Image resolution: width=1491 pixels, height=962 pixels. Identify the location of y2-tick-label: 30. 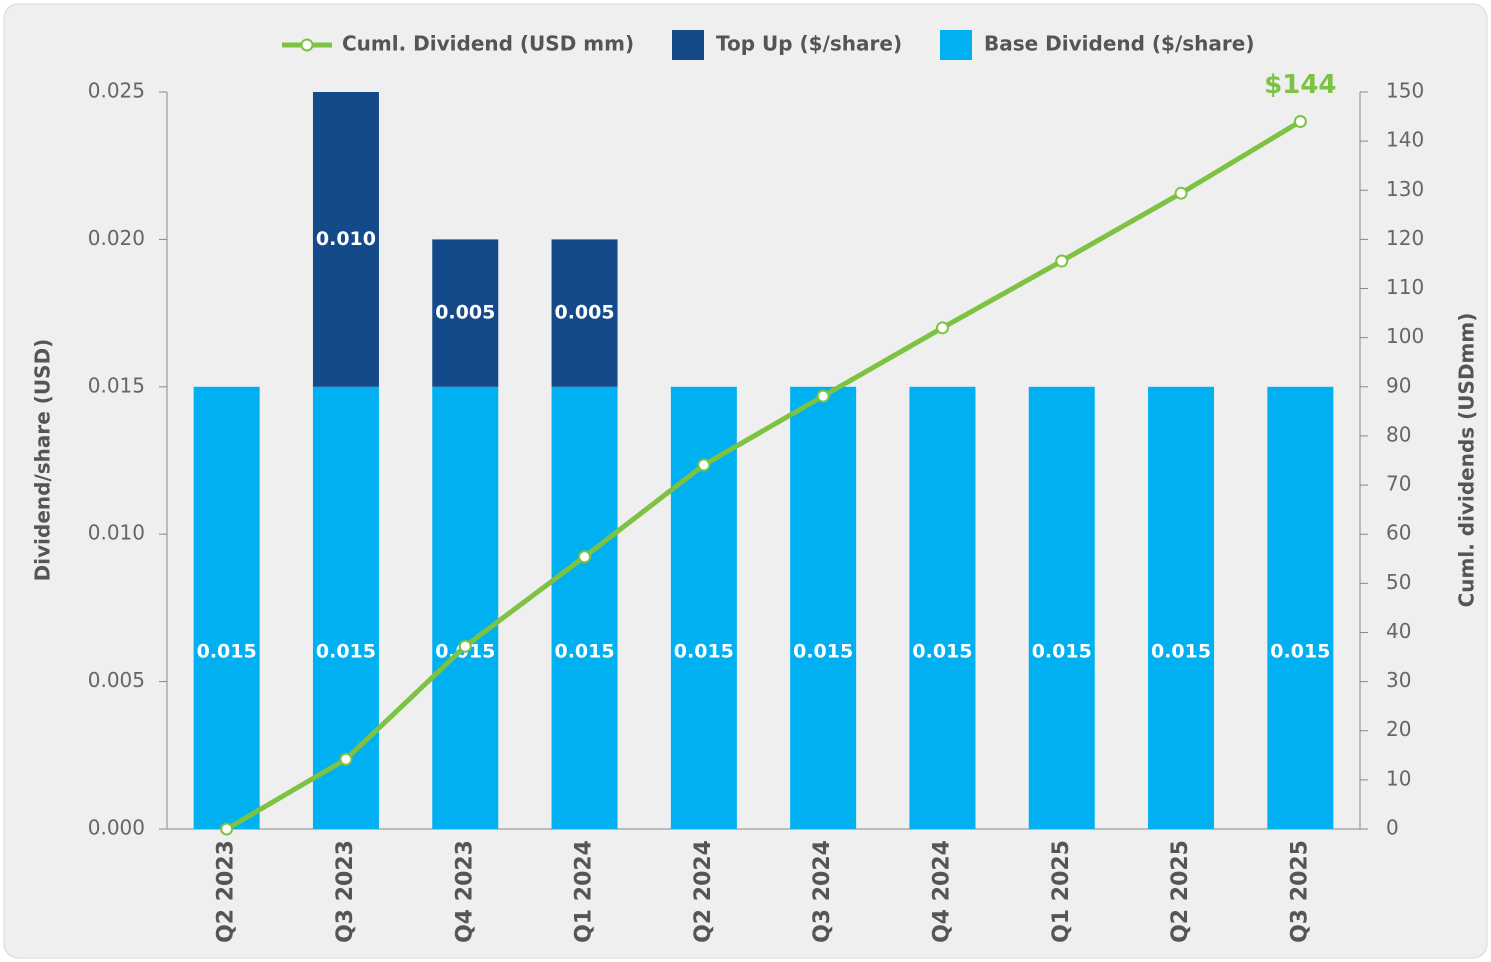
(1398, 680).